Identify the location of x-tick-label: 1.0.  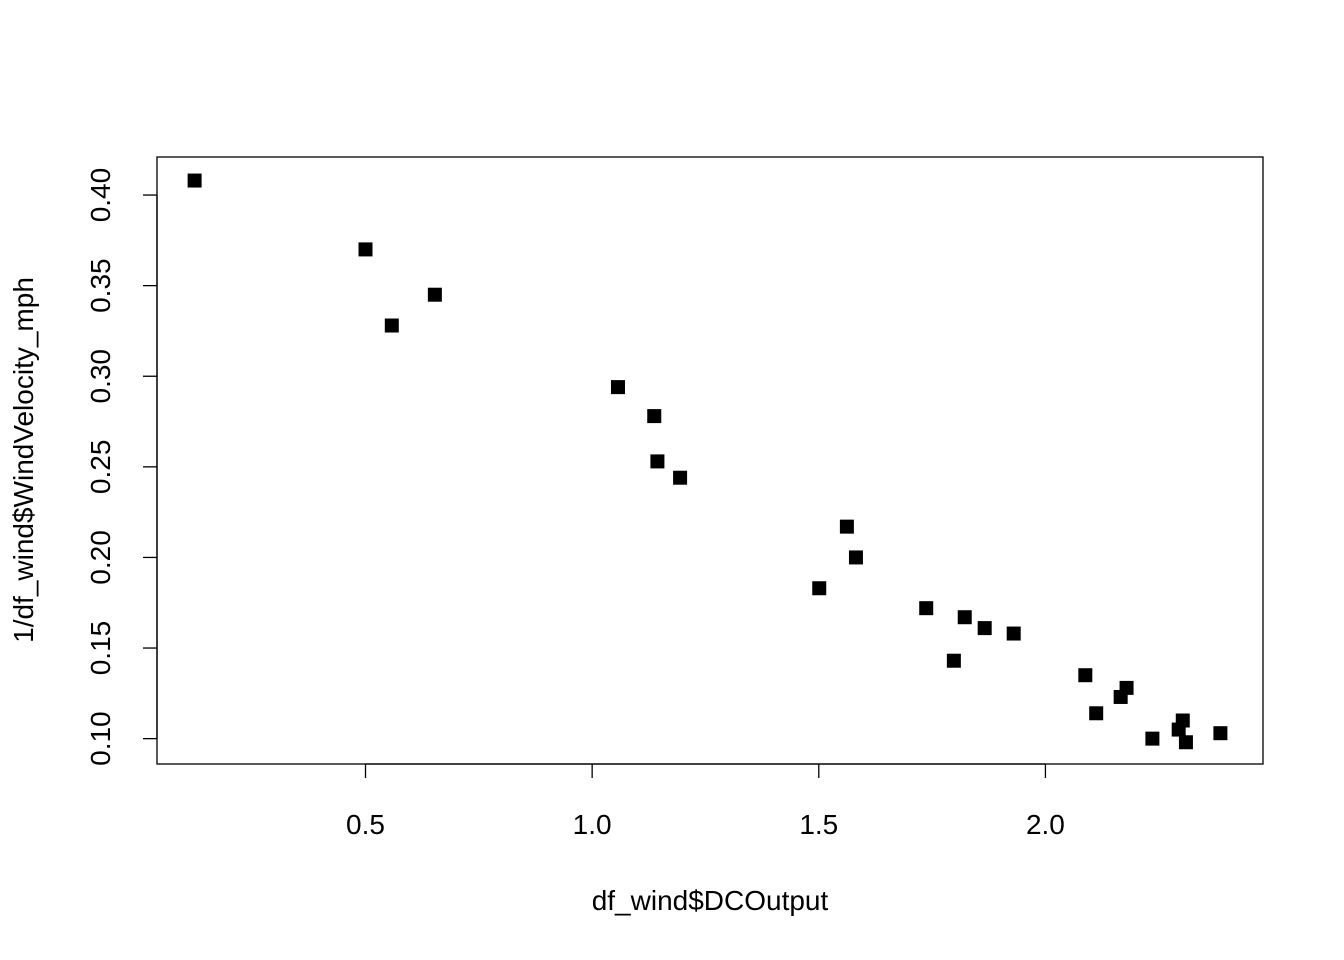
(592, 824).